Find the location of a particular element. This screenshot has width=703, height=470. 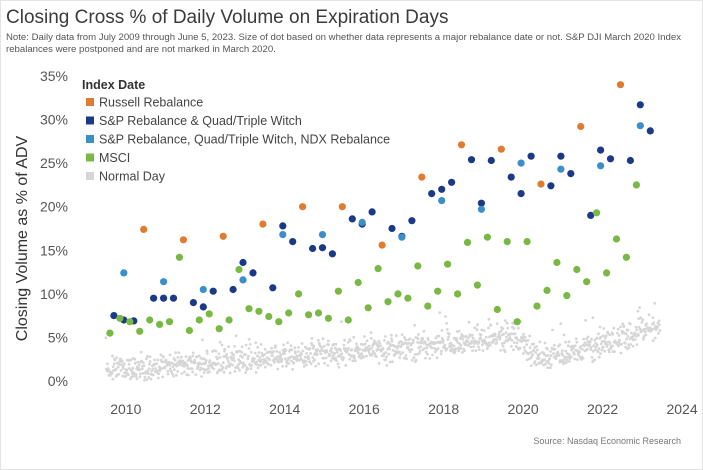

y-tick-label: 5% is located at coordinates (58, 337).